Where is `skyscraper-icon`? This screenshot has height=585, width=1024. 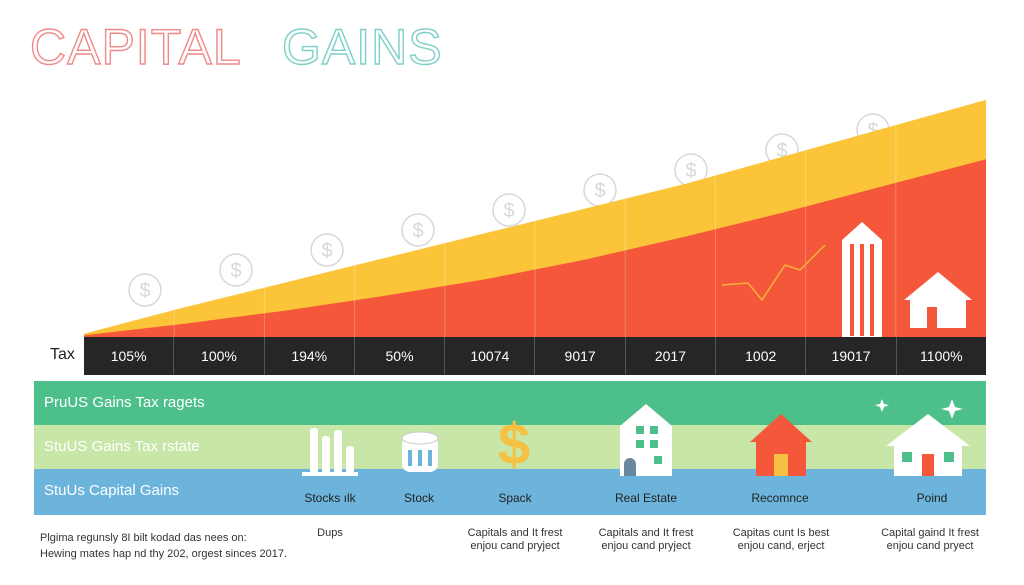
skyscraper-icon is located at coordinates (862, 279).